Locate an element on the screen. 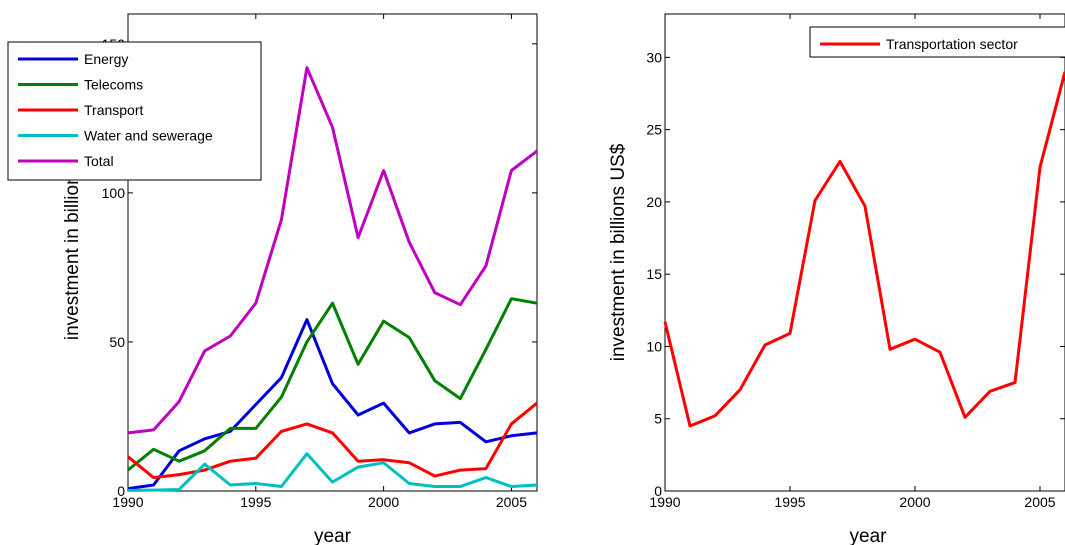  legend: Transportation sector is located at coordinates (937, 42).